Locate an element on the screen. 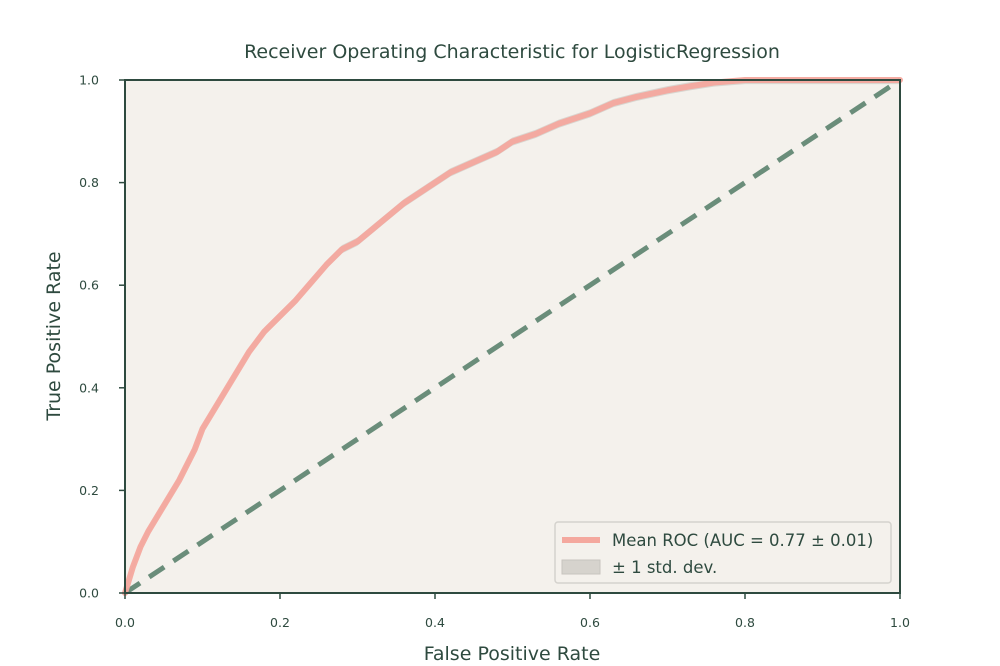  legend-box is located at coordinates (723, 552).